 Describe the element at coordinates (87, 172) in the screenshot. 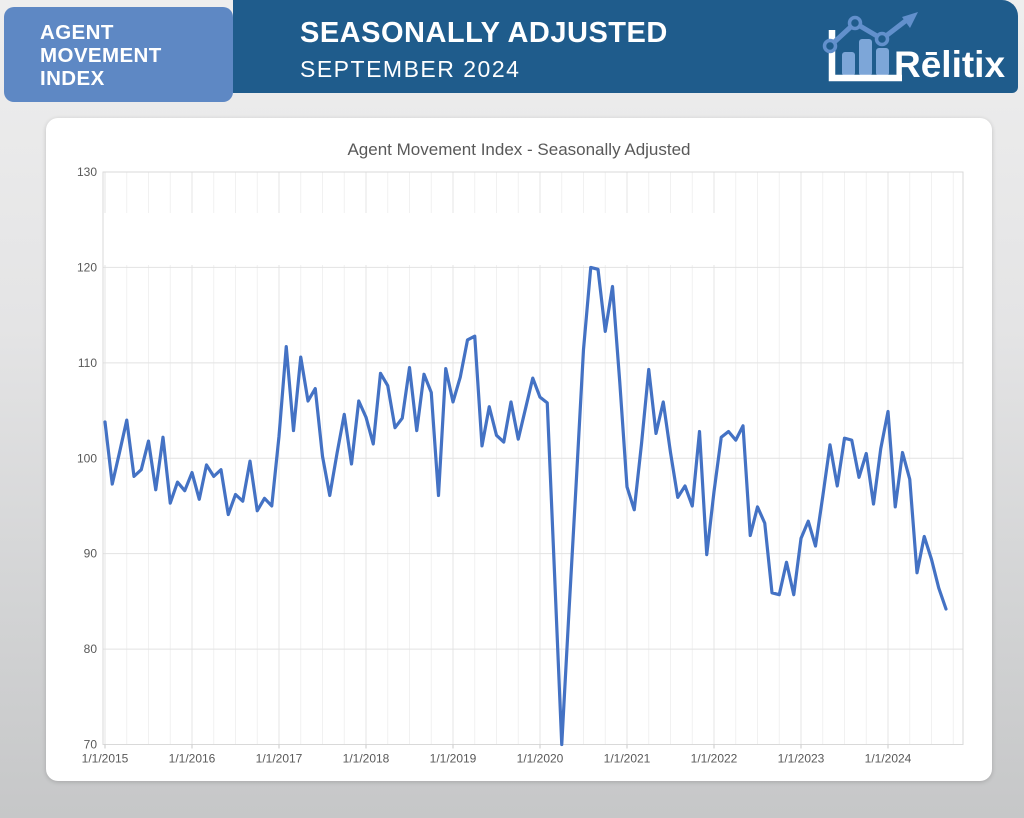

I see `y-axis-tick-label: 130` at that location.